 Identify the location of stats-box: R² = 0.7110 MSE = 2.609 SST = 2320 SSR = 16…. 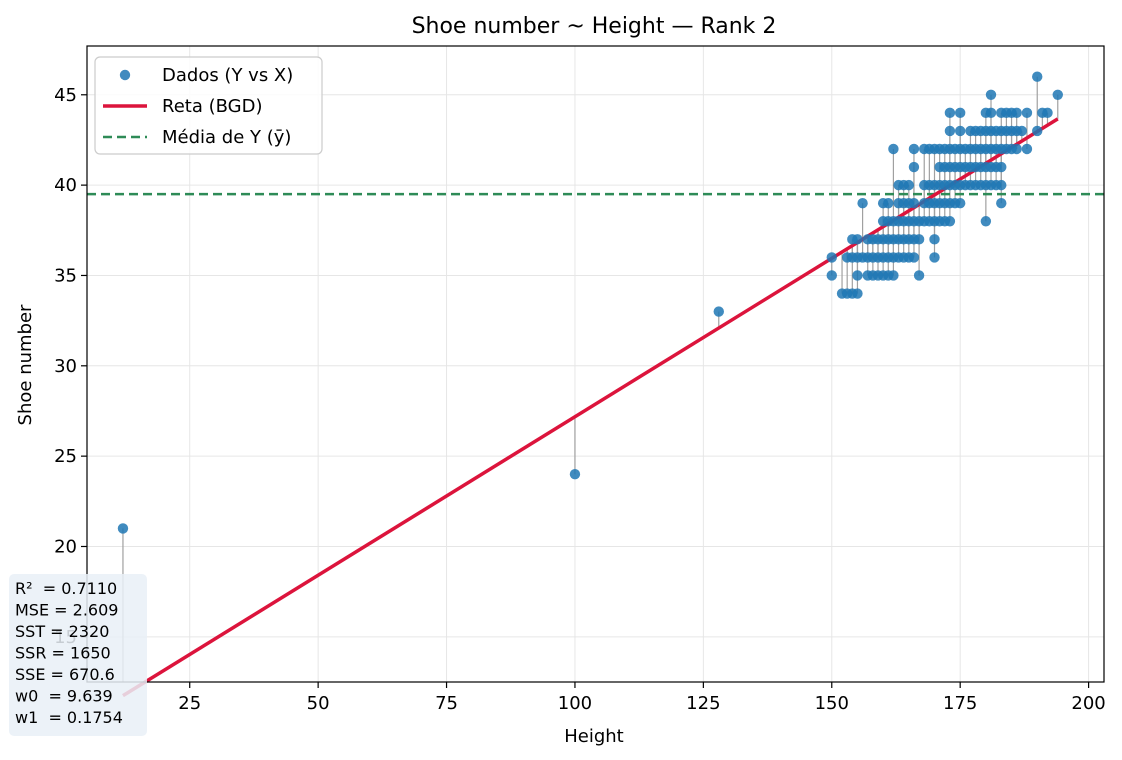
(78, 655).